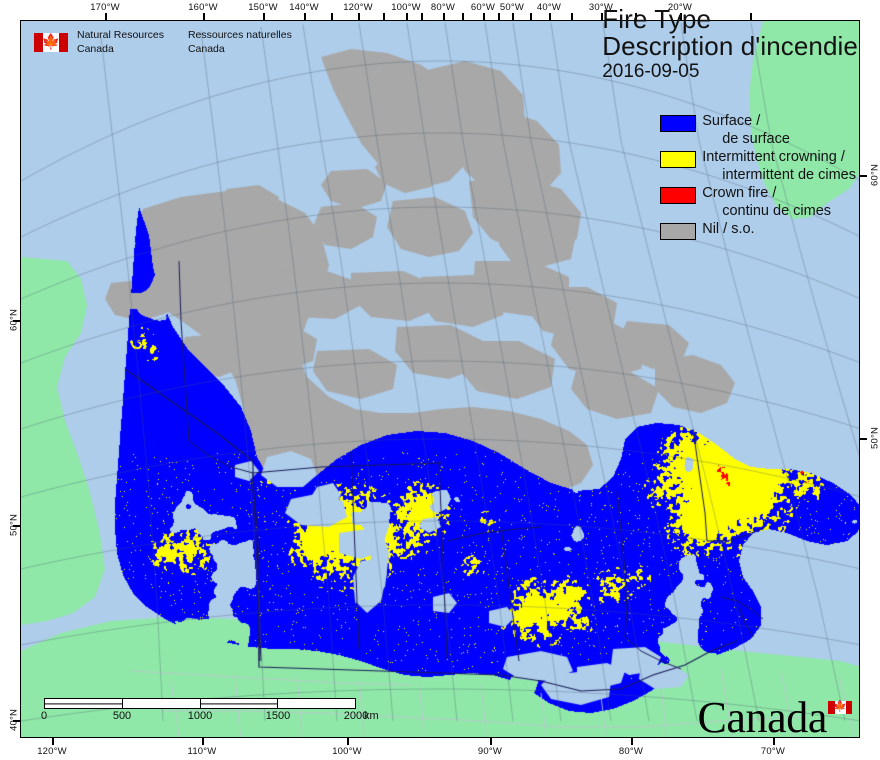 The height and width of the screenshot is (760, 880). I want to click on axis-label: 60°W, so click(483, 7).